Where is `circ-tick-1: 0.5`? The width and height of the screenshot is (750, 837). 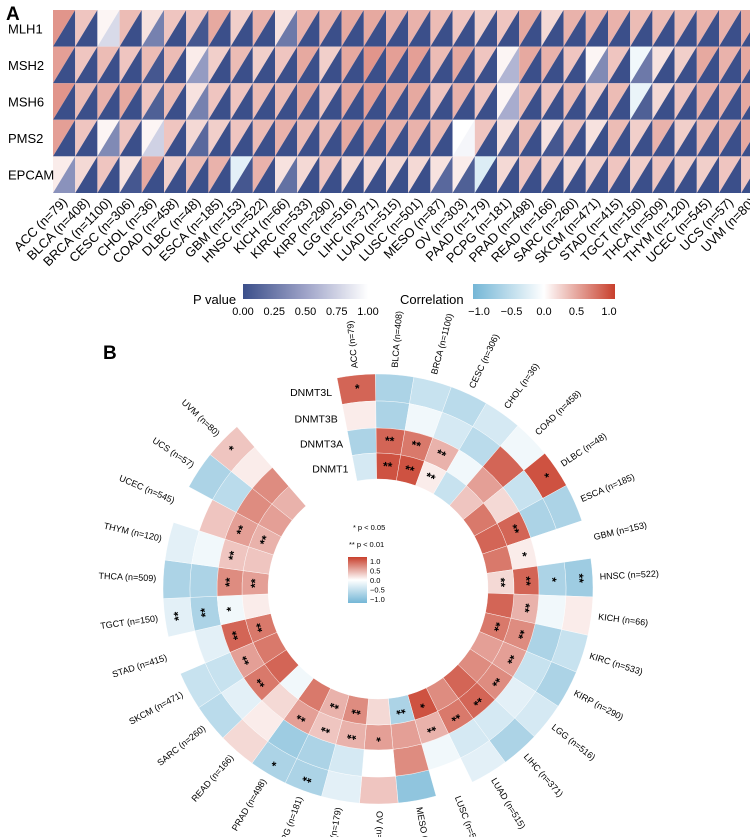
circ-tick-1: 0.5 is located at coordinates (375, 571).